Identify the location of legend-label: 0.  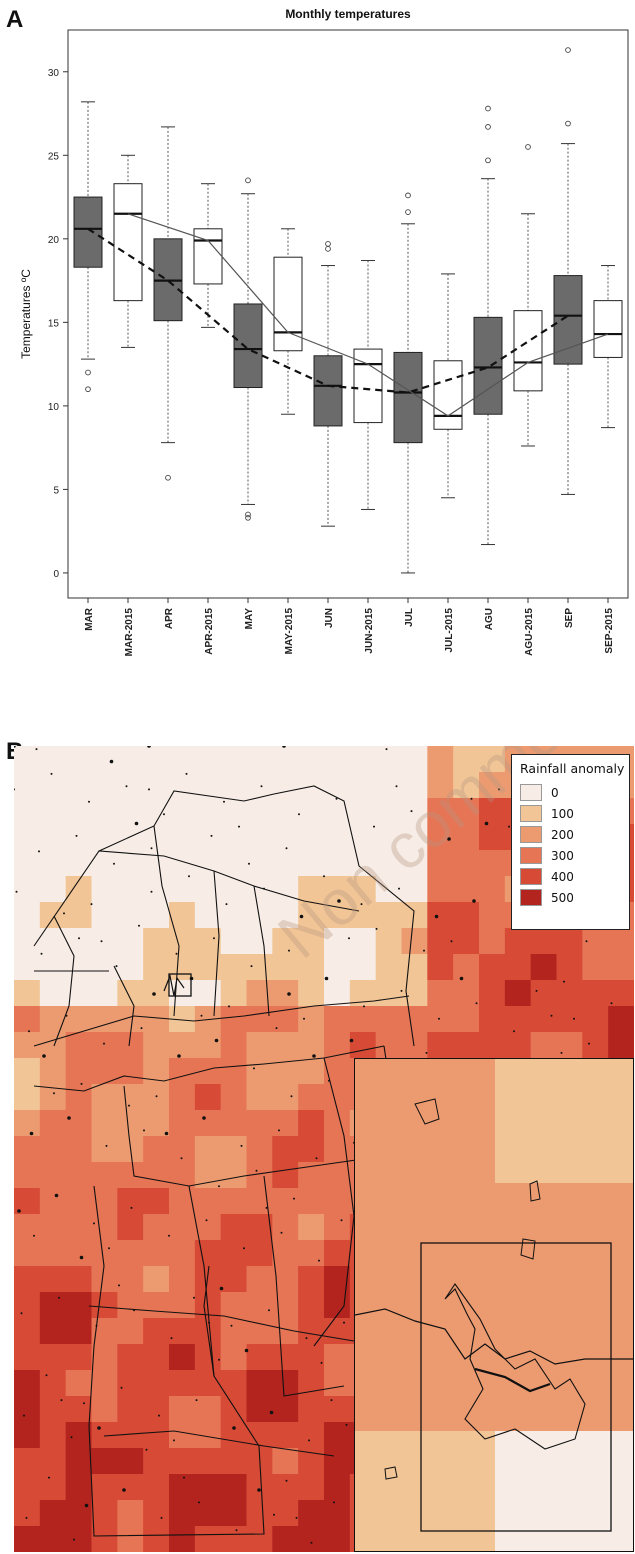
(555, 792).